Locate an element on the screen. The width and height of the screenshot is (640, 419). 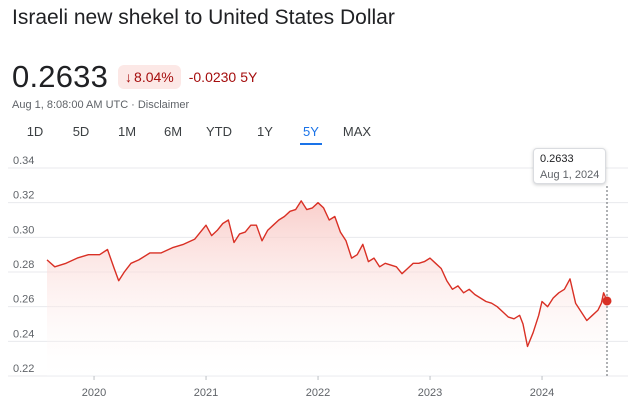
x-tick-label: 2024 is located at coordinates (542, 393).